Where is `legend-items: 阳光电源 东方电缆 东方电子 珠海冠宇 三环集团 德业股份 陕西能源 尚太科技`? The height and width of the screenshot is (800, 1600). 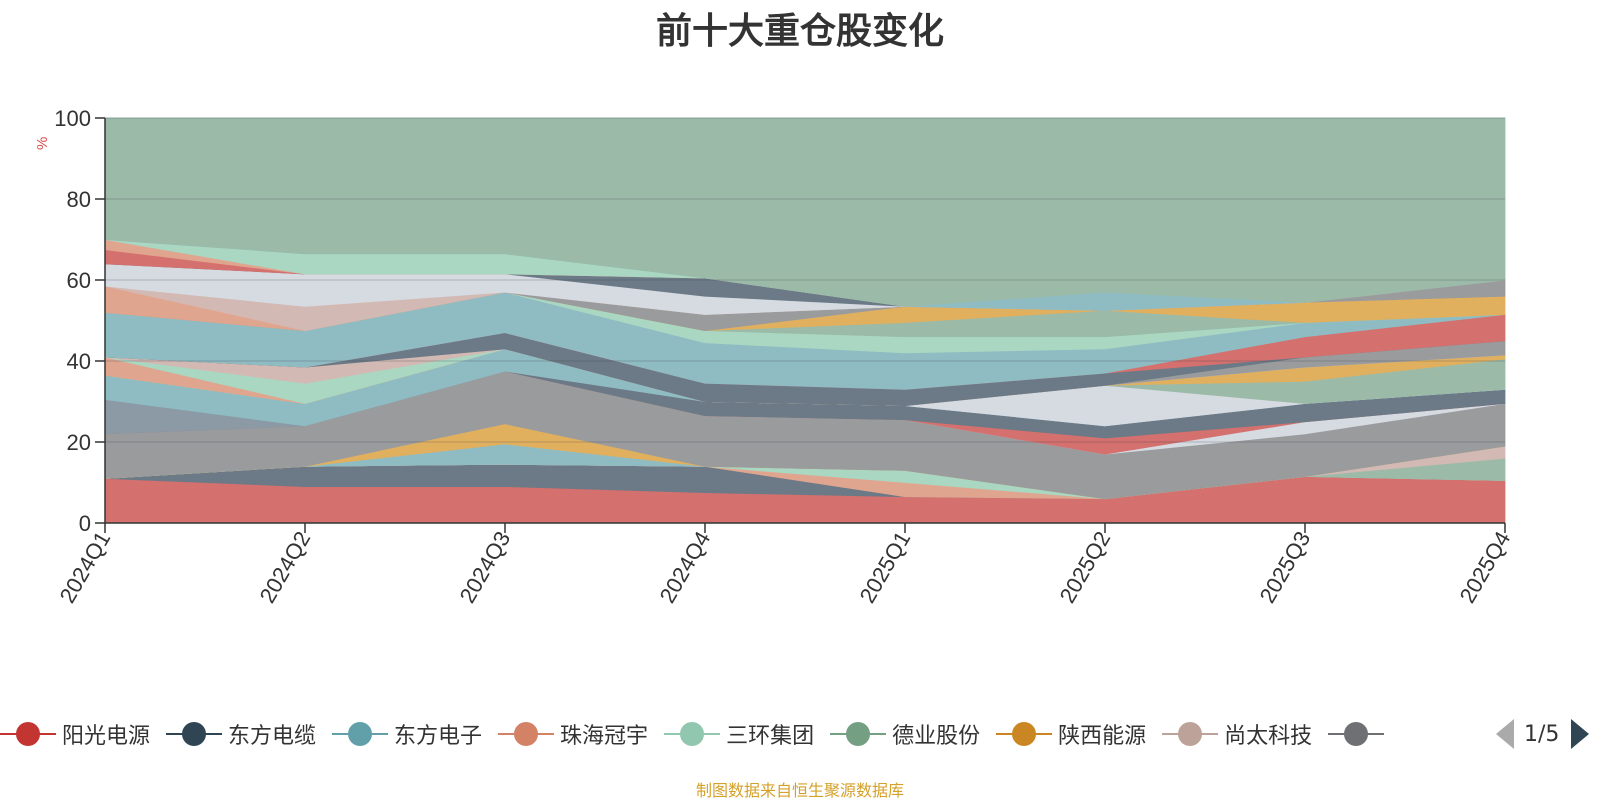
legend-items: 阳光电源 东方电缆 东方电子 珠海冠宇 三环集团 德业股份 陕西能源 尚太科技 is located at coordinates (741, 734).